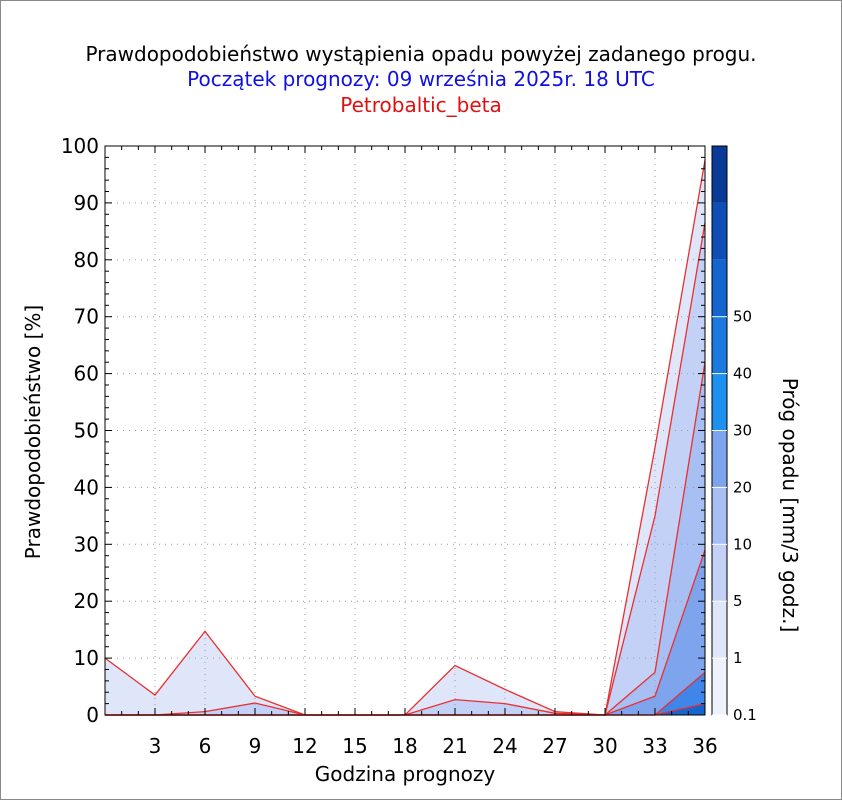  Describe the element at coordinates (255, 746) in the screenshot. I see `x-tick-label-9: 9` at that location.